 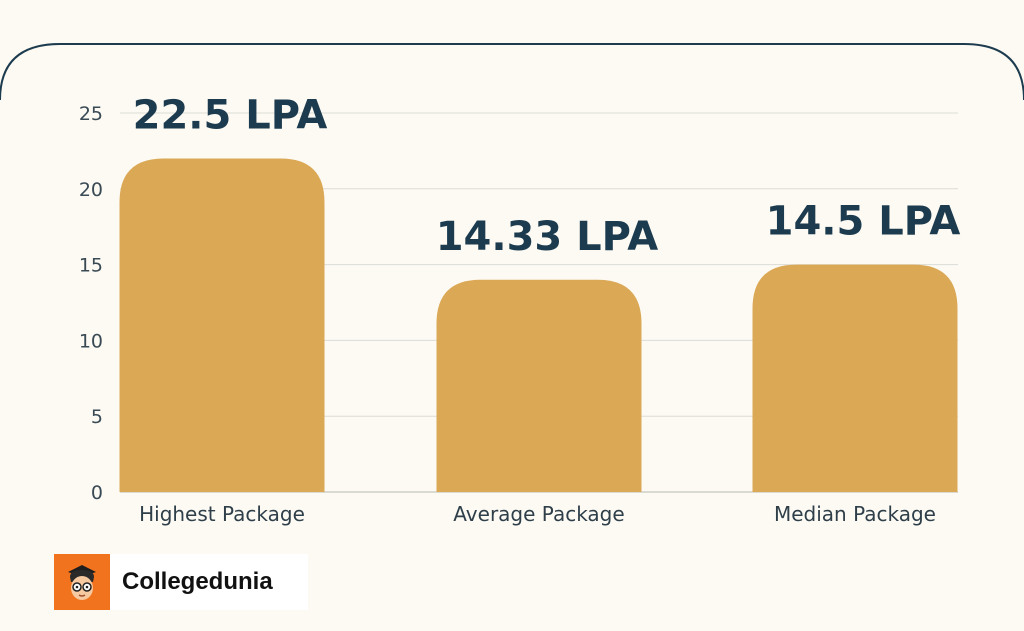 I want to click on data-label: 14.33 LPA, so click(x=547, y=237).